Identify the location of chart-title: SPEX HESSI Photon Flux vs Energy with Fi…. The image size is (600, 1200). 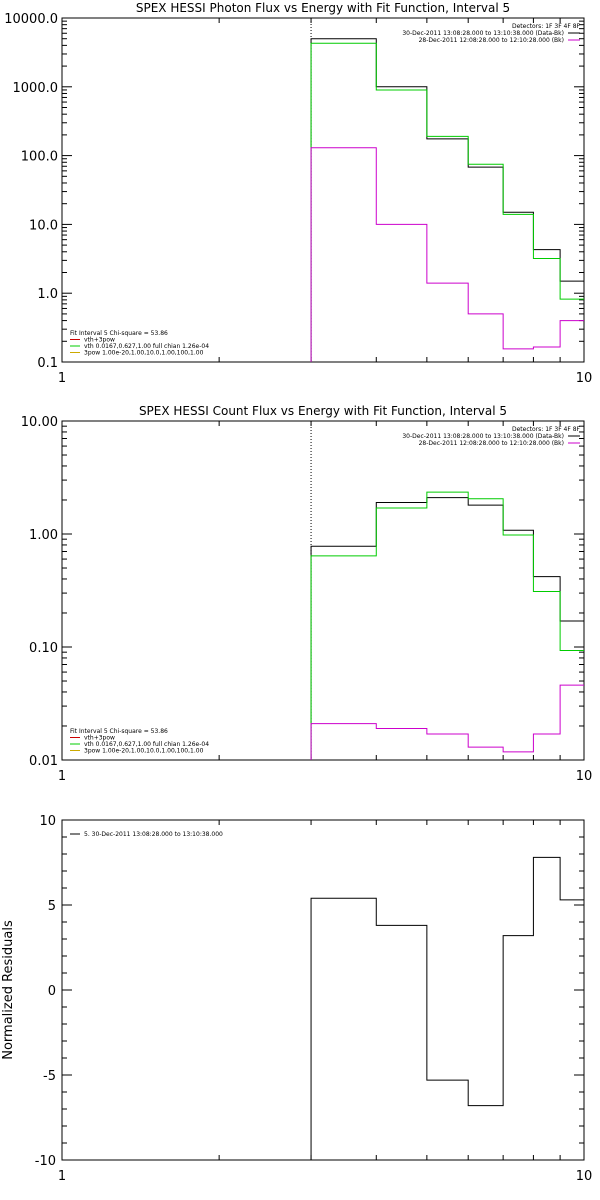
(323, 8).